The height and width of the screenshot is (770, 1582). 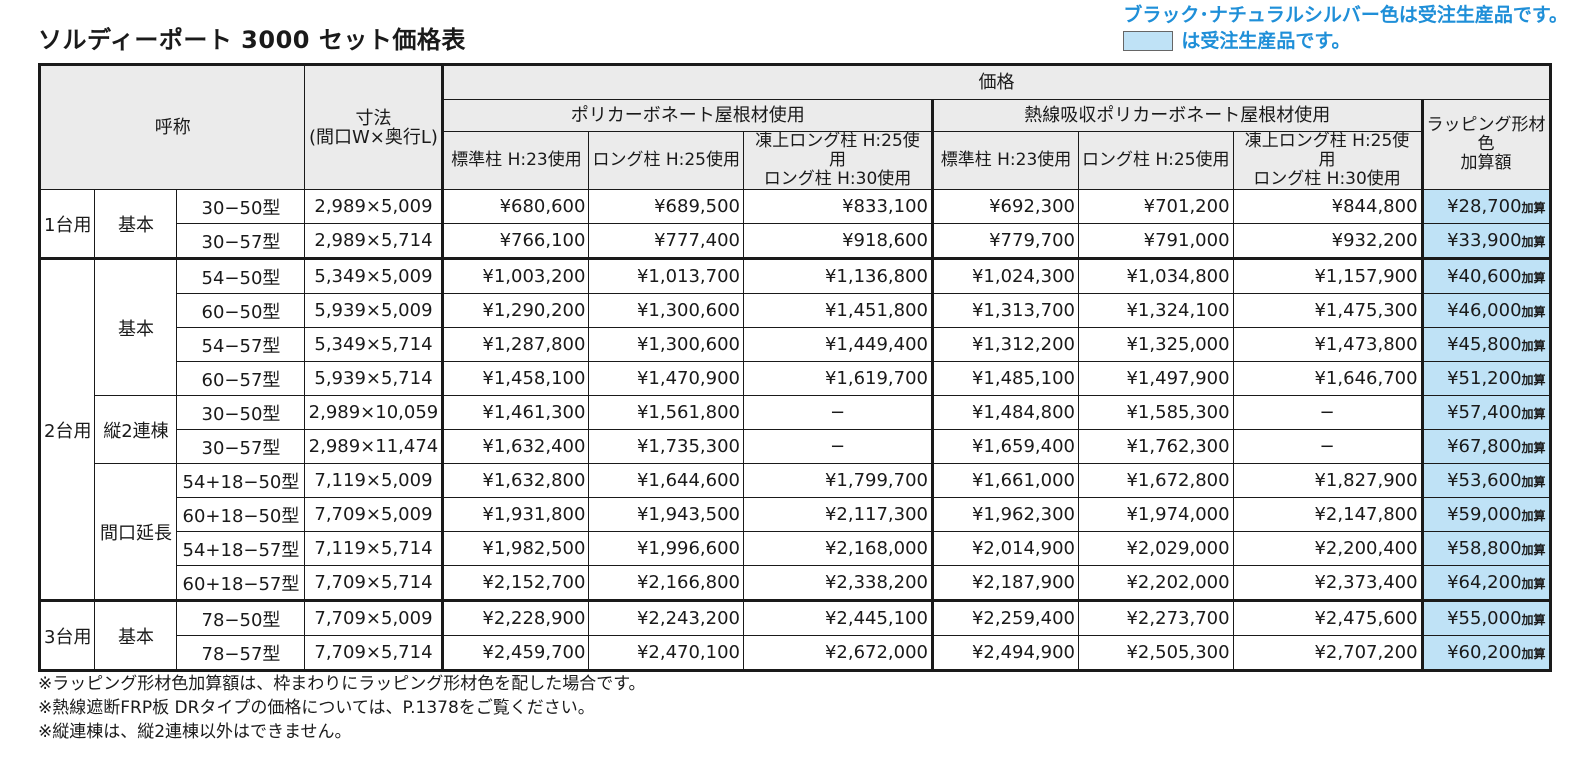 What do you see at coordinates (1484, 378) in the screenshot?
I see `wrapping-value: ¥51,200` at bounding box center [1484, 378].